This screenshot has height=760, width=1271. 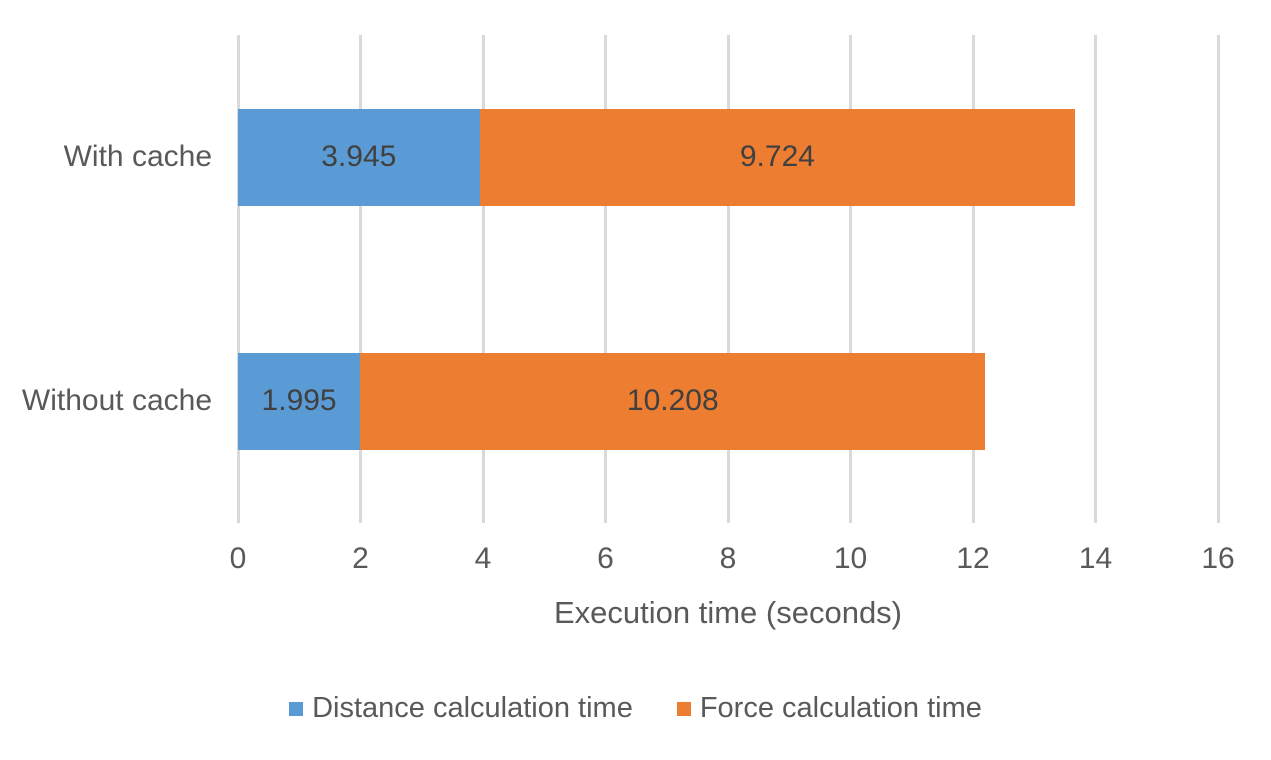 What do you see at coordinates (728, 558) in the screenshot?
I see `x-tick-label: 8` at bounding box center [728, 558].